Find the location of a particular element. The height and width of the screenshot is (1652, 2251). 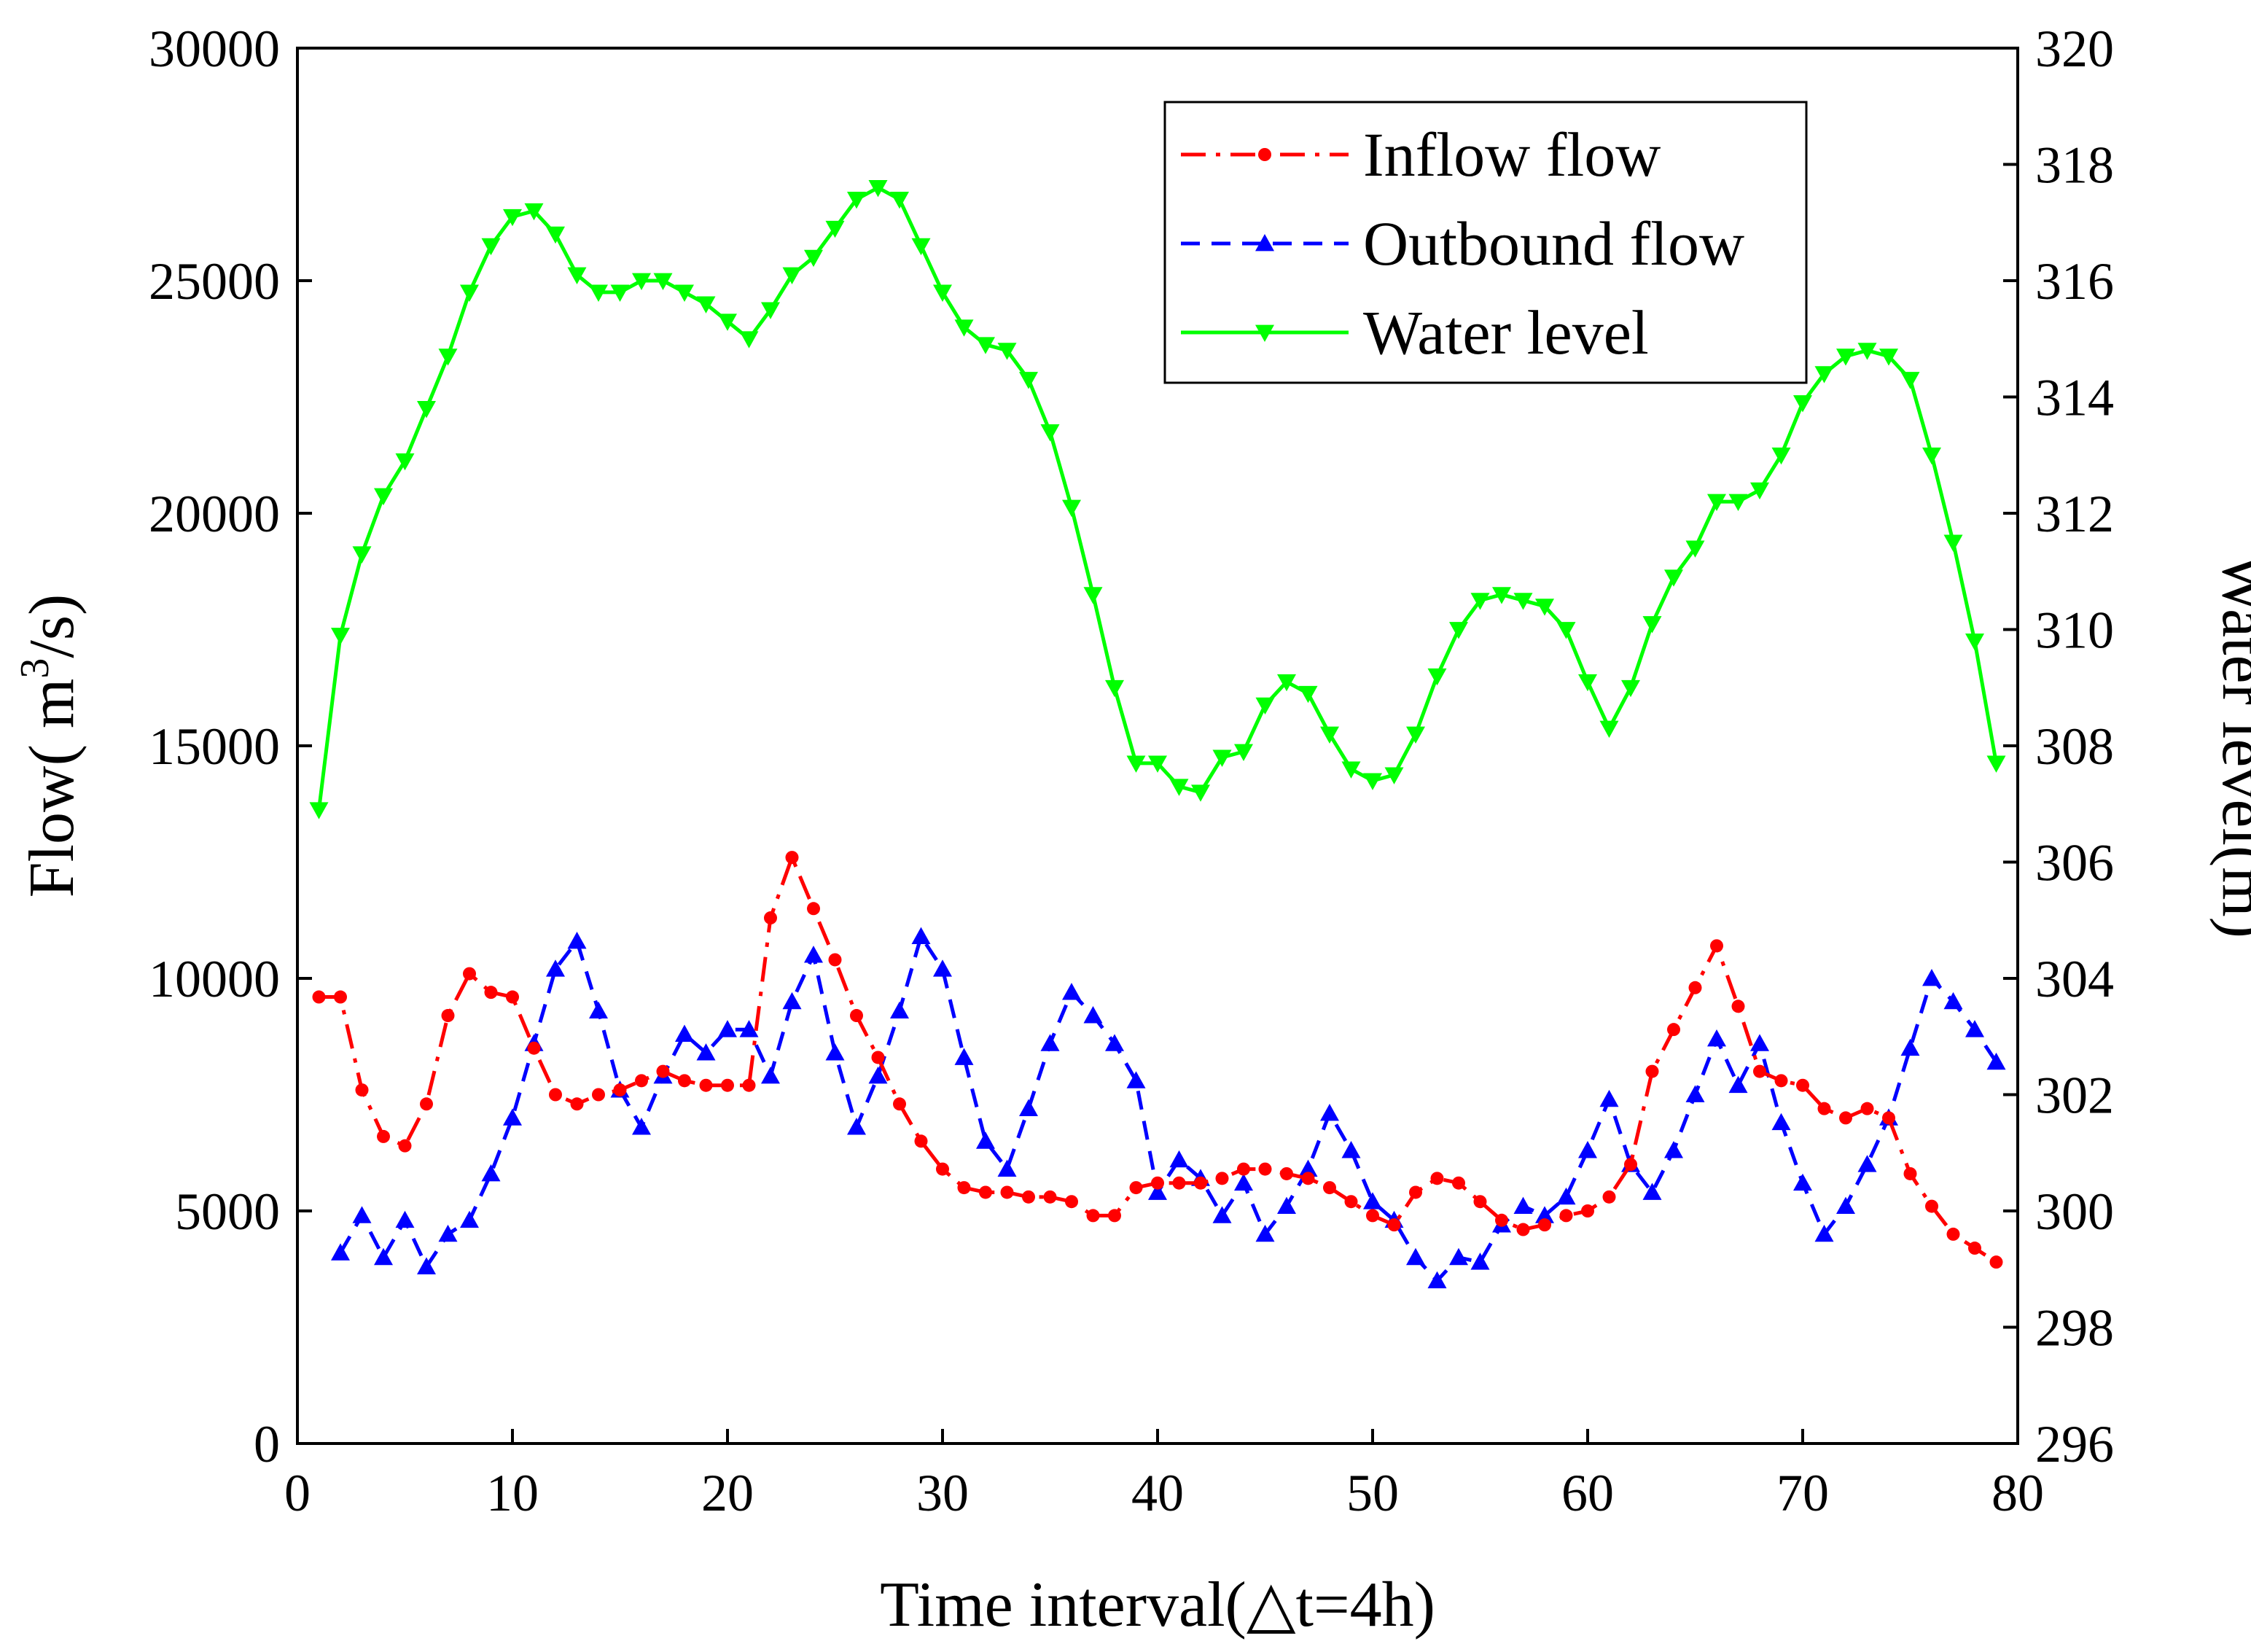

legend-label: Outbound flow is located at coordinates (1554, 243).